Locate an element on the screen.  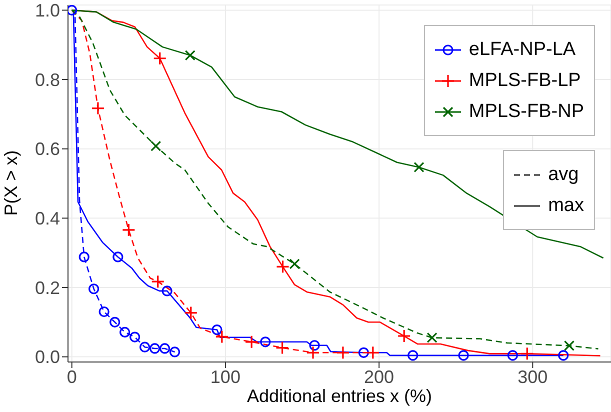
x-tick-label: 200 is located at coordinates (379, 376).